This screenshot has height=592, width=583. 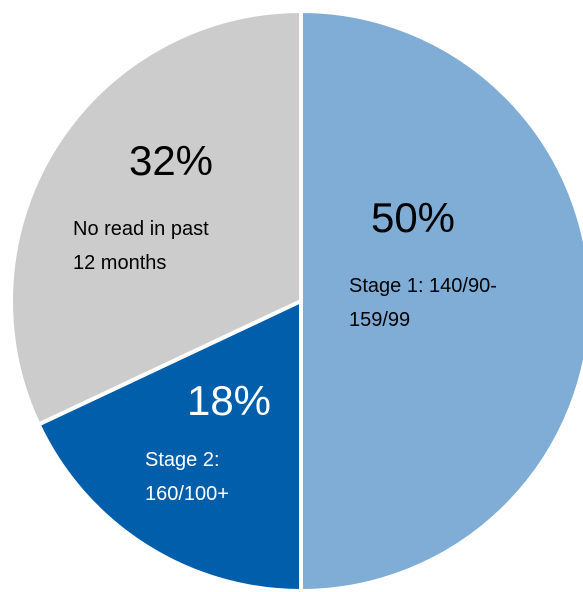 I want to click on slice-3-category-label-line-1: No read in past, so click(x=141, y=229).